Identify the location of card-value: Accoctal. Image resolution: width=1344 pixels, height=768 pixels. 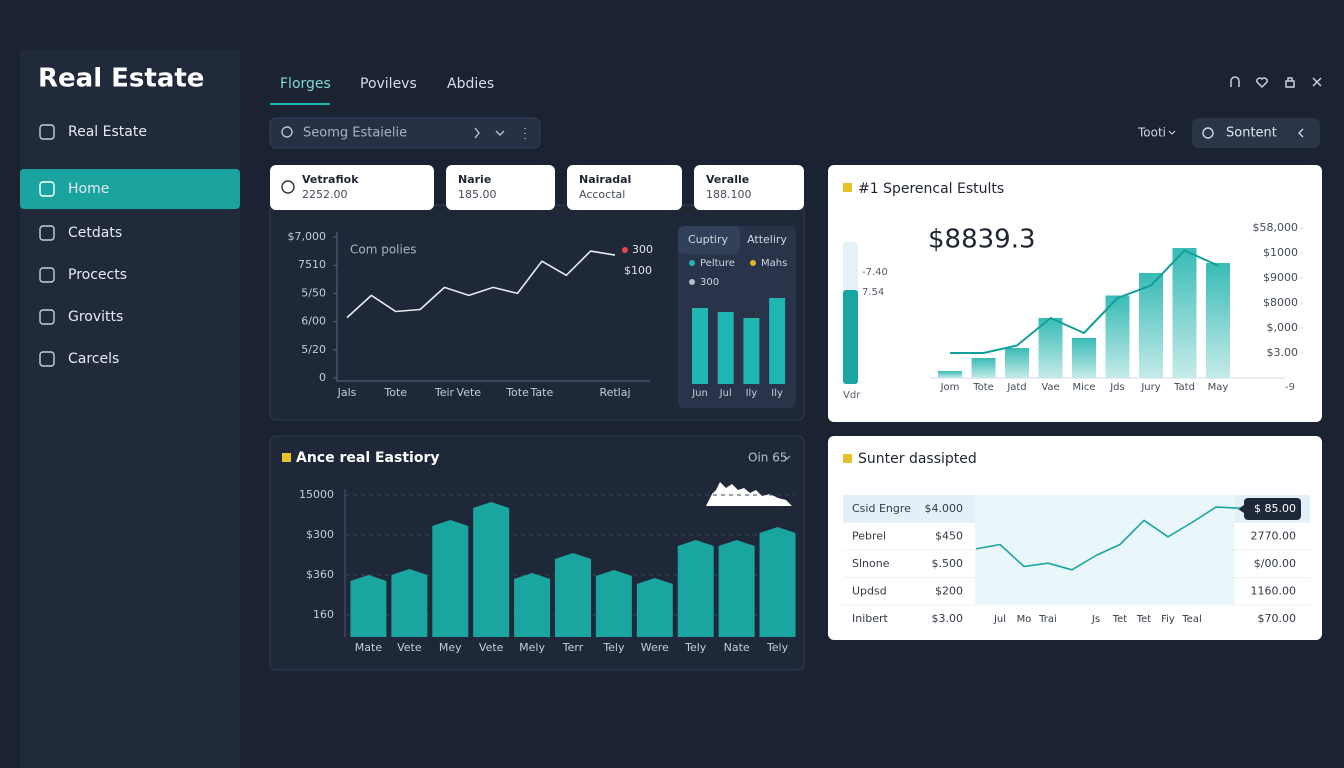
(602, 194).